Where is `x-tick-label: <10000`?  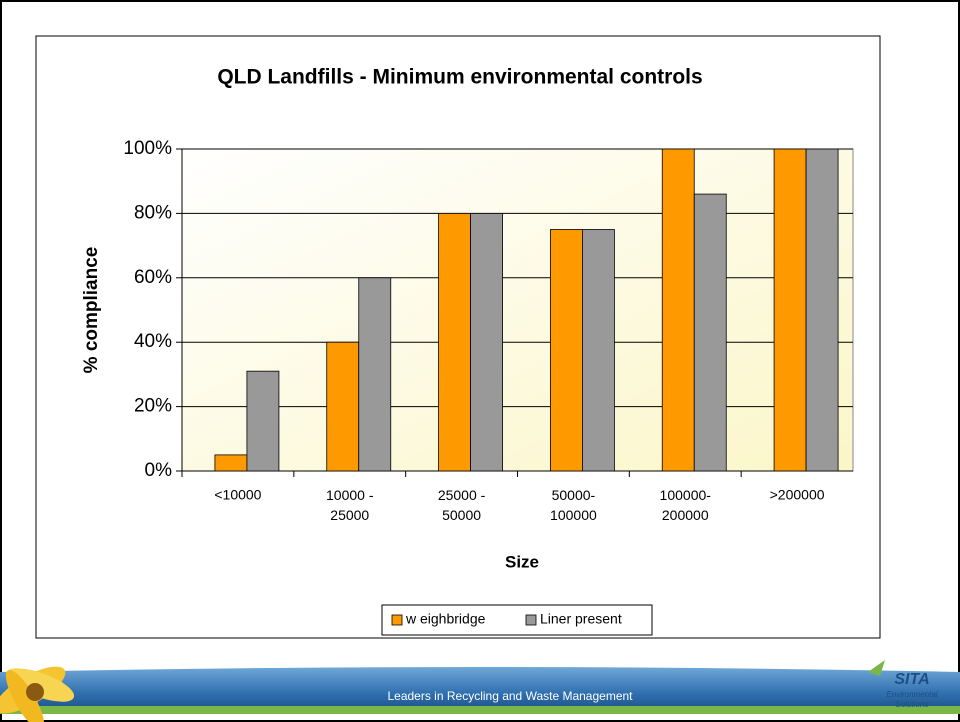 x-tick-label: <10000 is located at coordinates (237, 495).